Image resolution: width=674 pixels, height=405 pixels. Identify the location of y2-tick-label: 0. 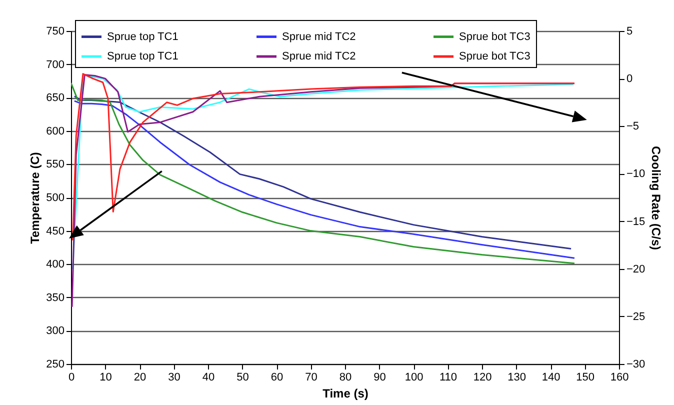
(629, 79).